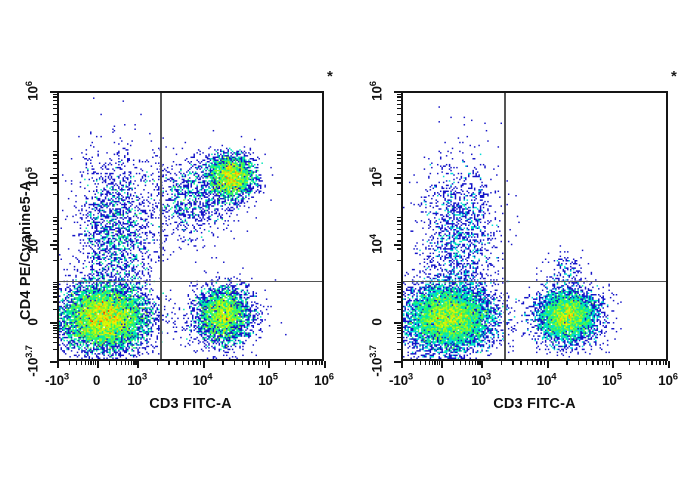 The image size is (688, 490). What do you see at coordinates (161, 226) in the screenshot?
I see `quadrant-vertical-line-left` at bounding box center [161, 226].